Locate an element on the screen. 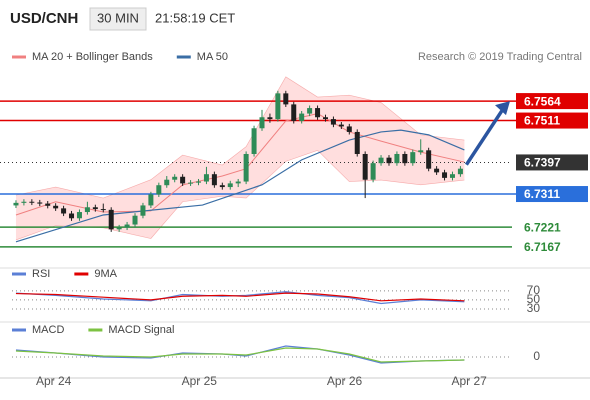  level-label: 6.7221 is located at coordinates (542, 227).